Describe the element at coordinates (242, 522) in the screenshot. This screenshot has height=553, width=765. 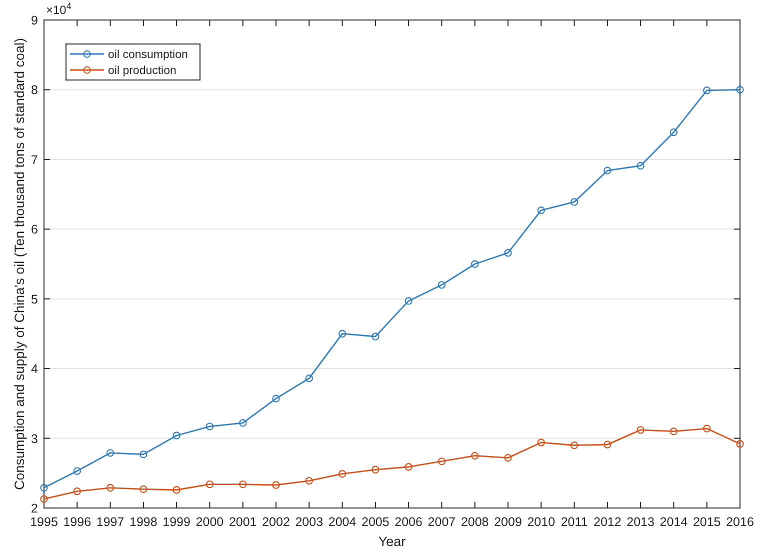
I see `x-tick-label: 2001` at that location.